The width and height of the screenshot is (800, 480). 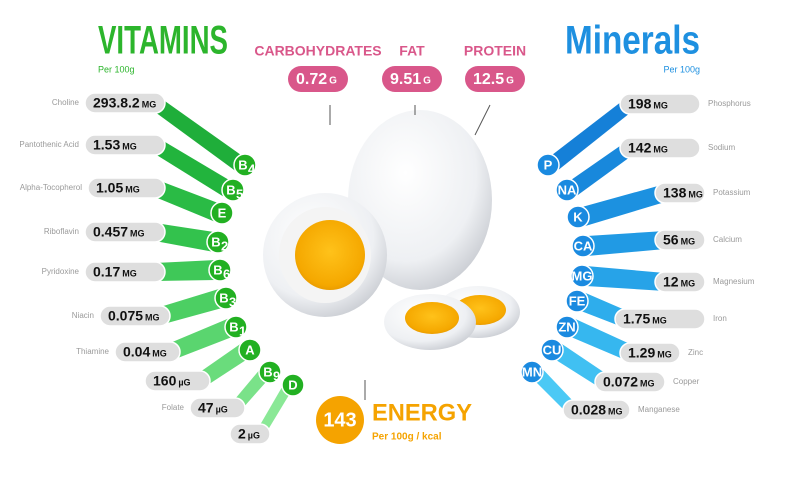 What do you see at coordinates (125, 316) in the screenshot?
I see `value-text: 0.075` at bounding box center [125, 316].